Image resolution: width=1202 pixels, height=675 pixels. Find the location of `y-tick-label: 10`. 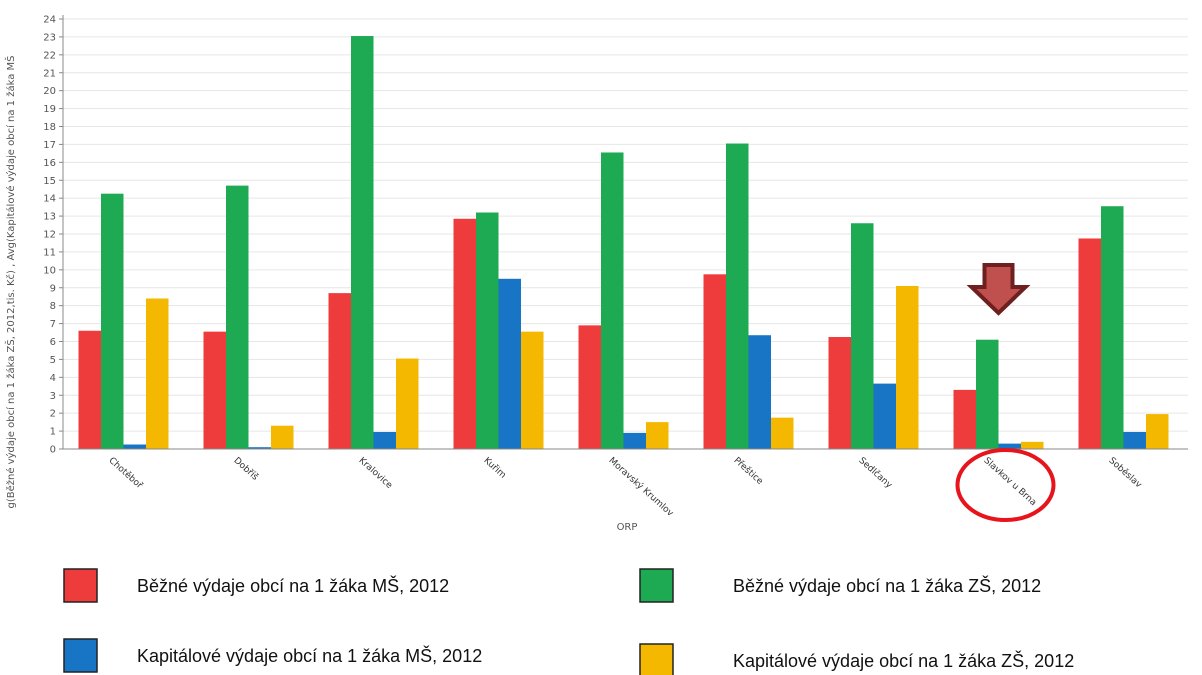

y-tick-label: 10 is located at coordinates (49, 270).